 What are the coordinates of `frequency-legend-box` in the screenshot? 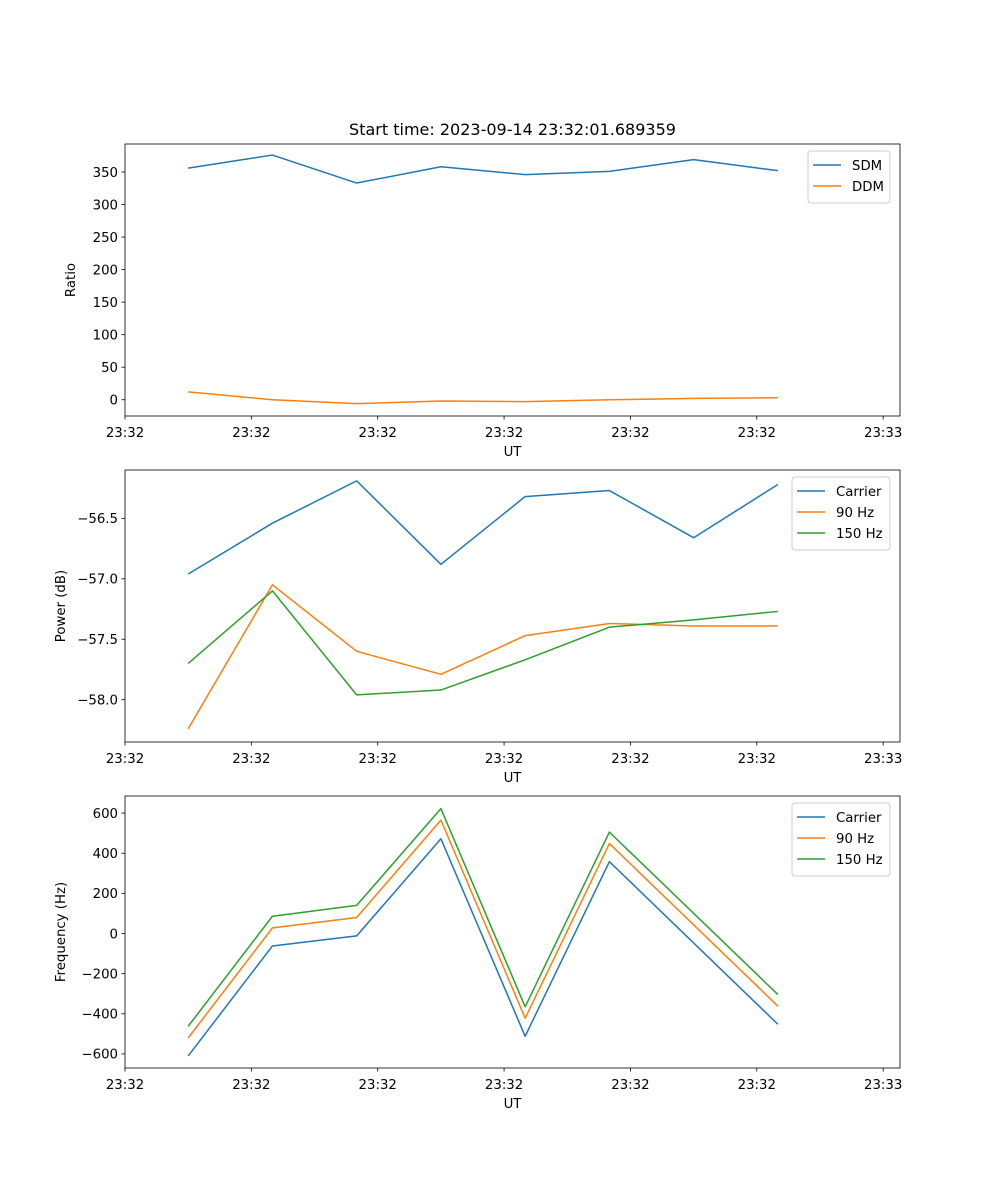 It's located at (841, 839).